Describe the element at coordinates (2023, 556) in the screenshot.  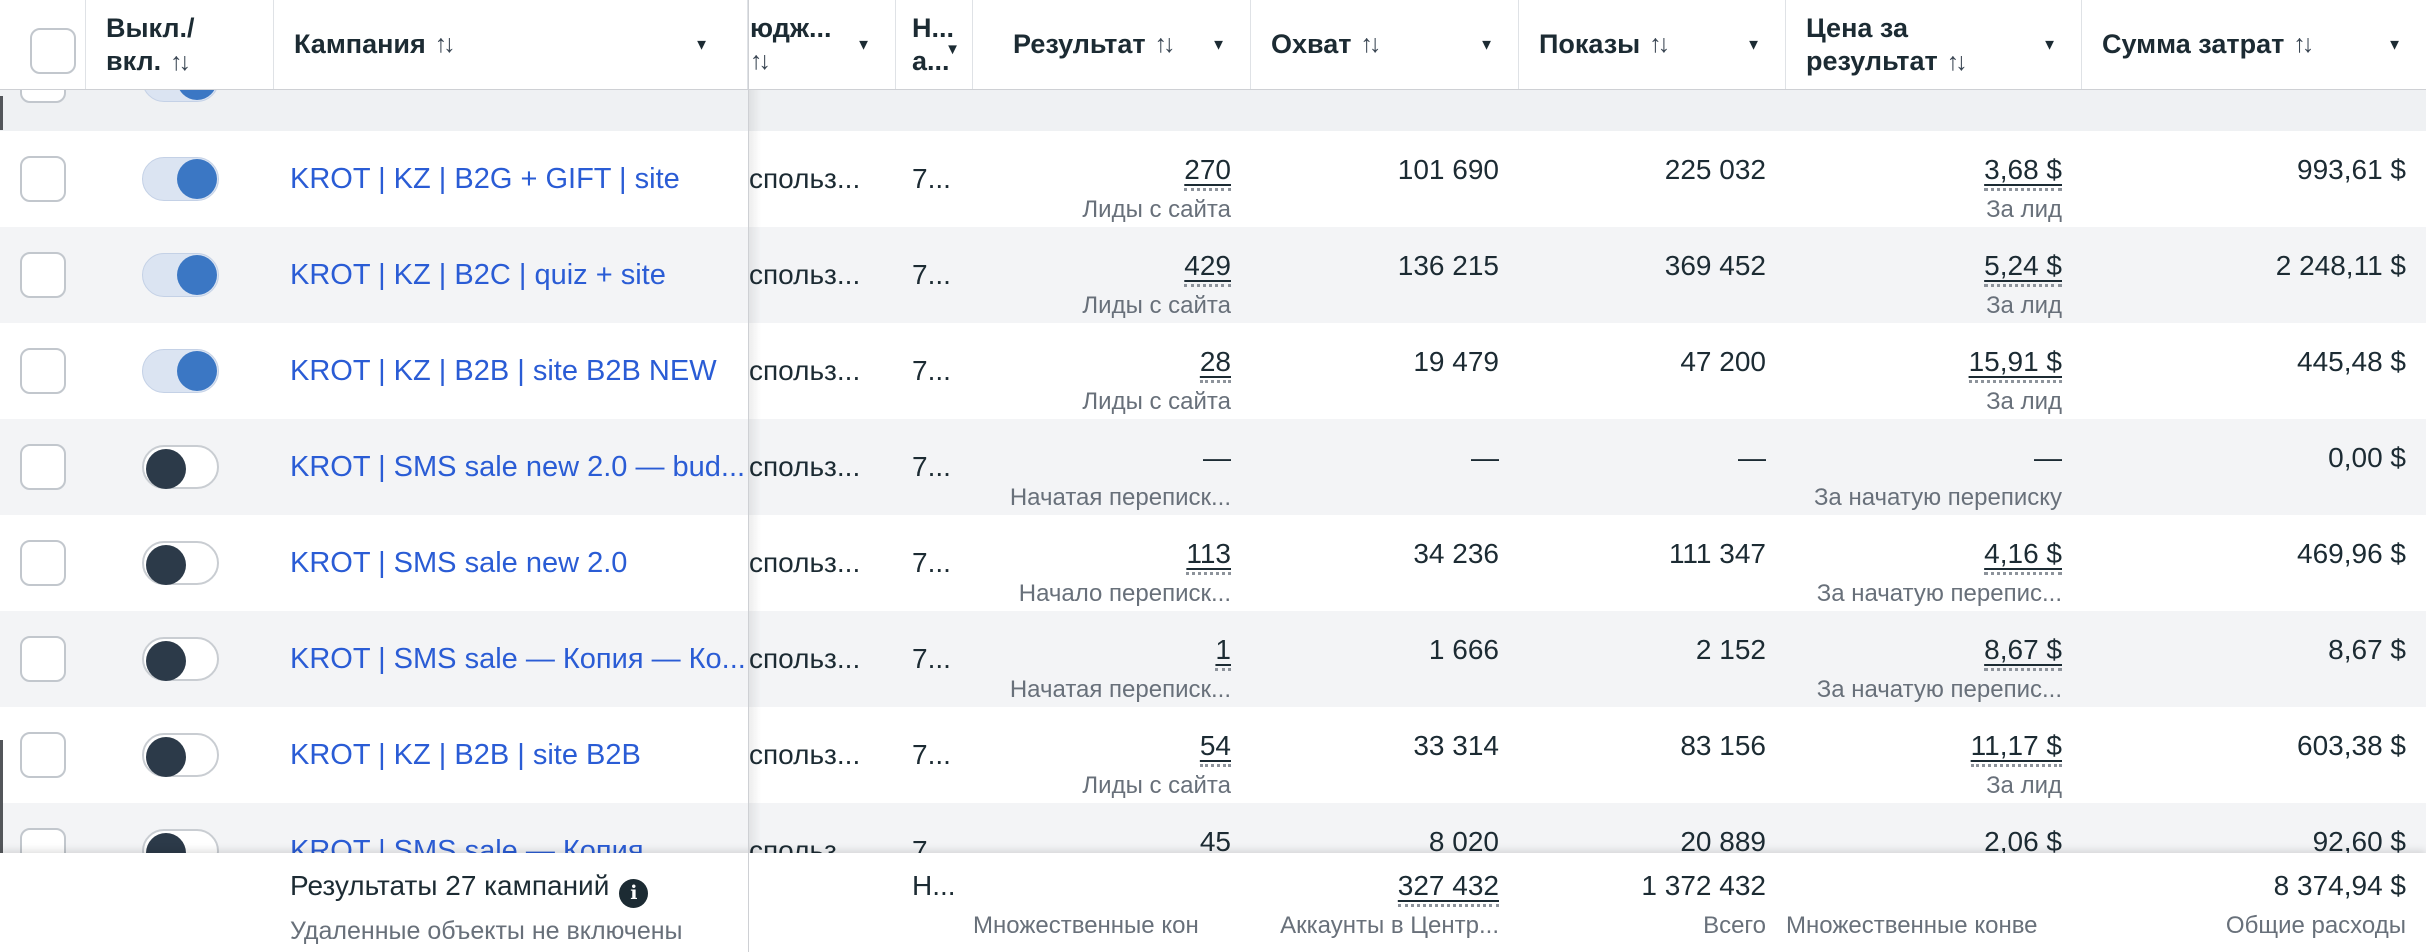
I see `cost-per-result-value: 4,16 $` at that location.